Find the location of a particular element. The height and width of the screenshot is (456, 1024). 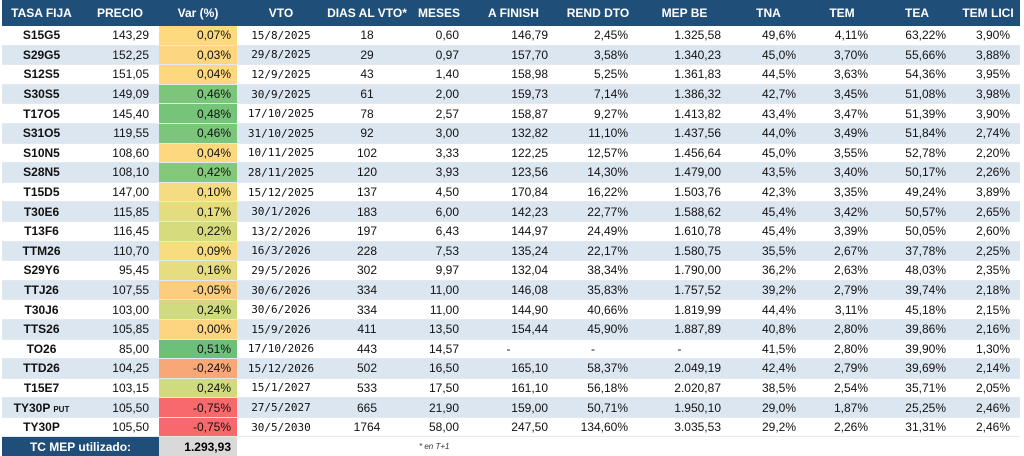

cell-tem-lici: 2,18% is located at coordinates (988, 290).